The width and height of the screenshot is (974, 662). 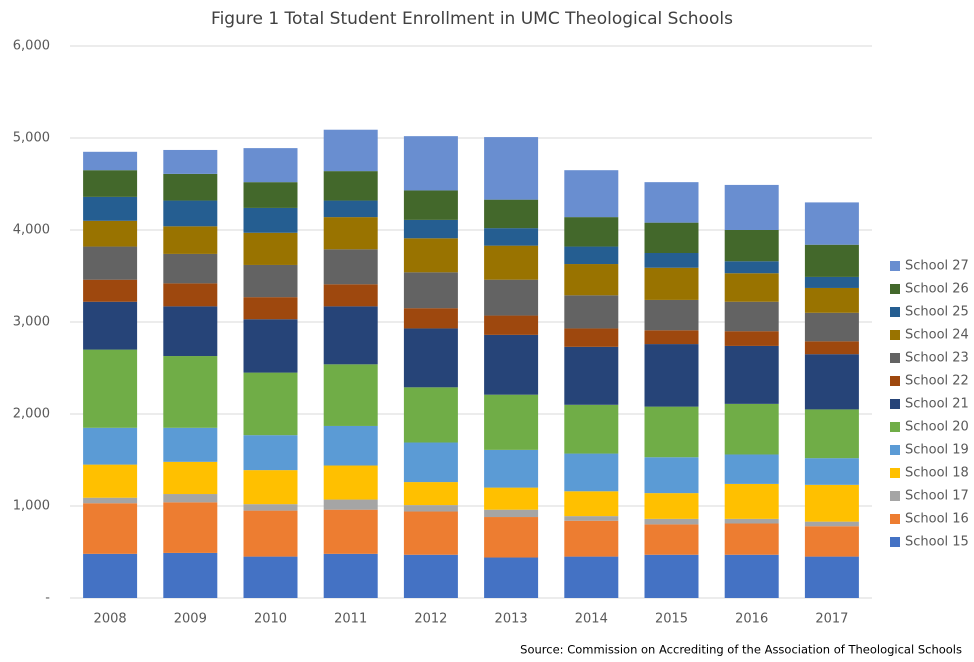 I want to click on x-tick-label: 2008, so click(x=110, y=619).